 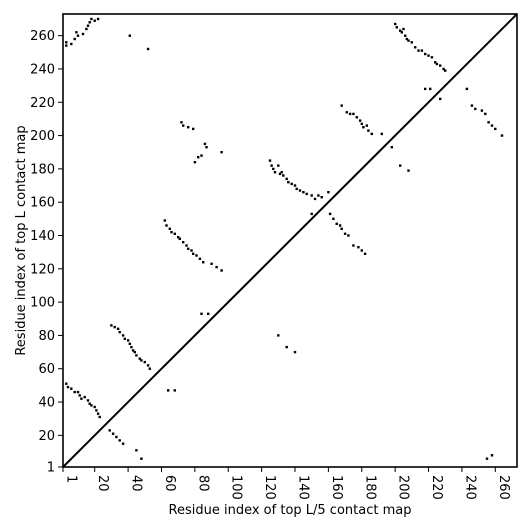 I want to click on x-tick-label: 220, so click(x=436, y=487).